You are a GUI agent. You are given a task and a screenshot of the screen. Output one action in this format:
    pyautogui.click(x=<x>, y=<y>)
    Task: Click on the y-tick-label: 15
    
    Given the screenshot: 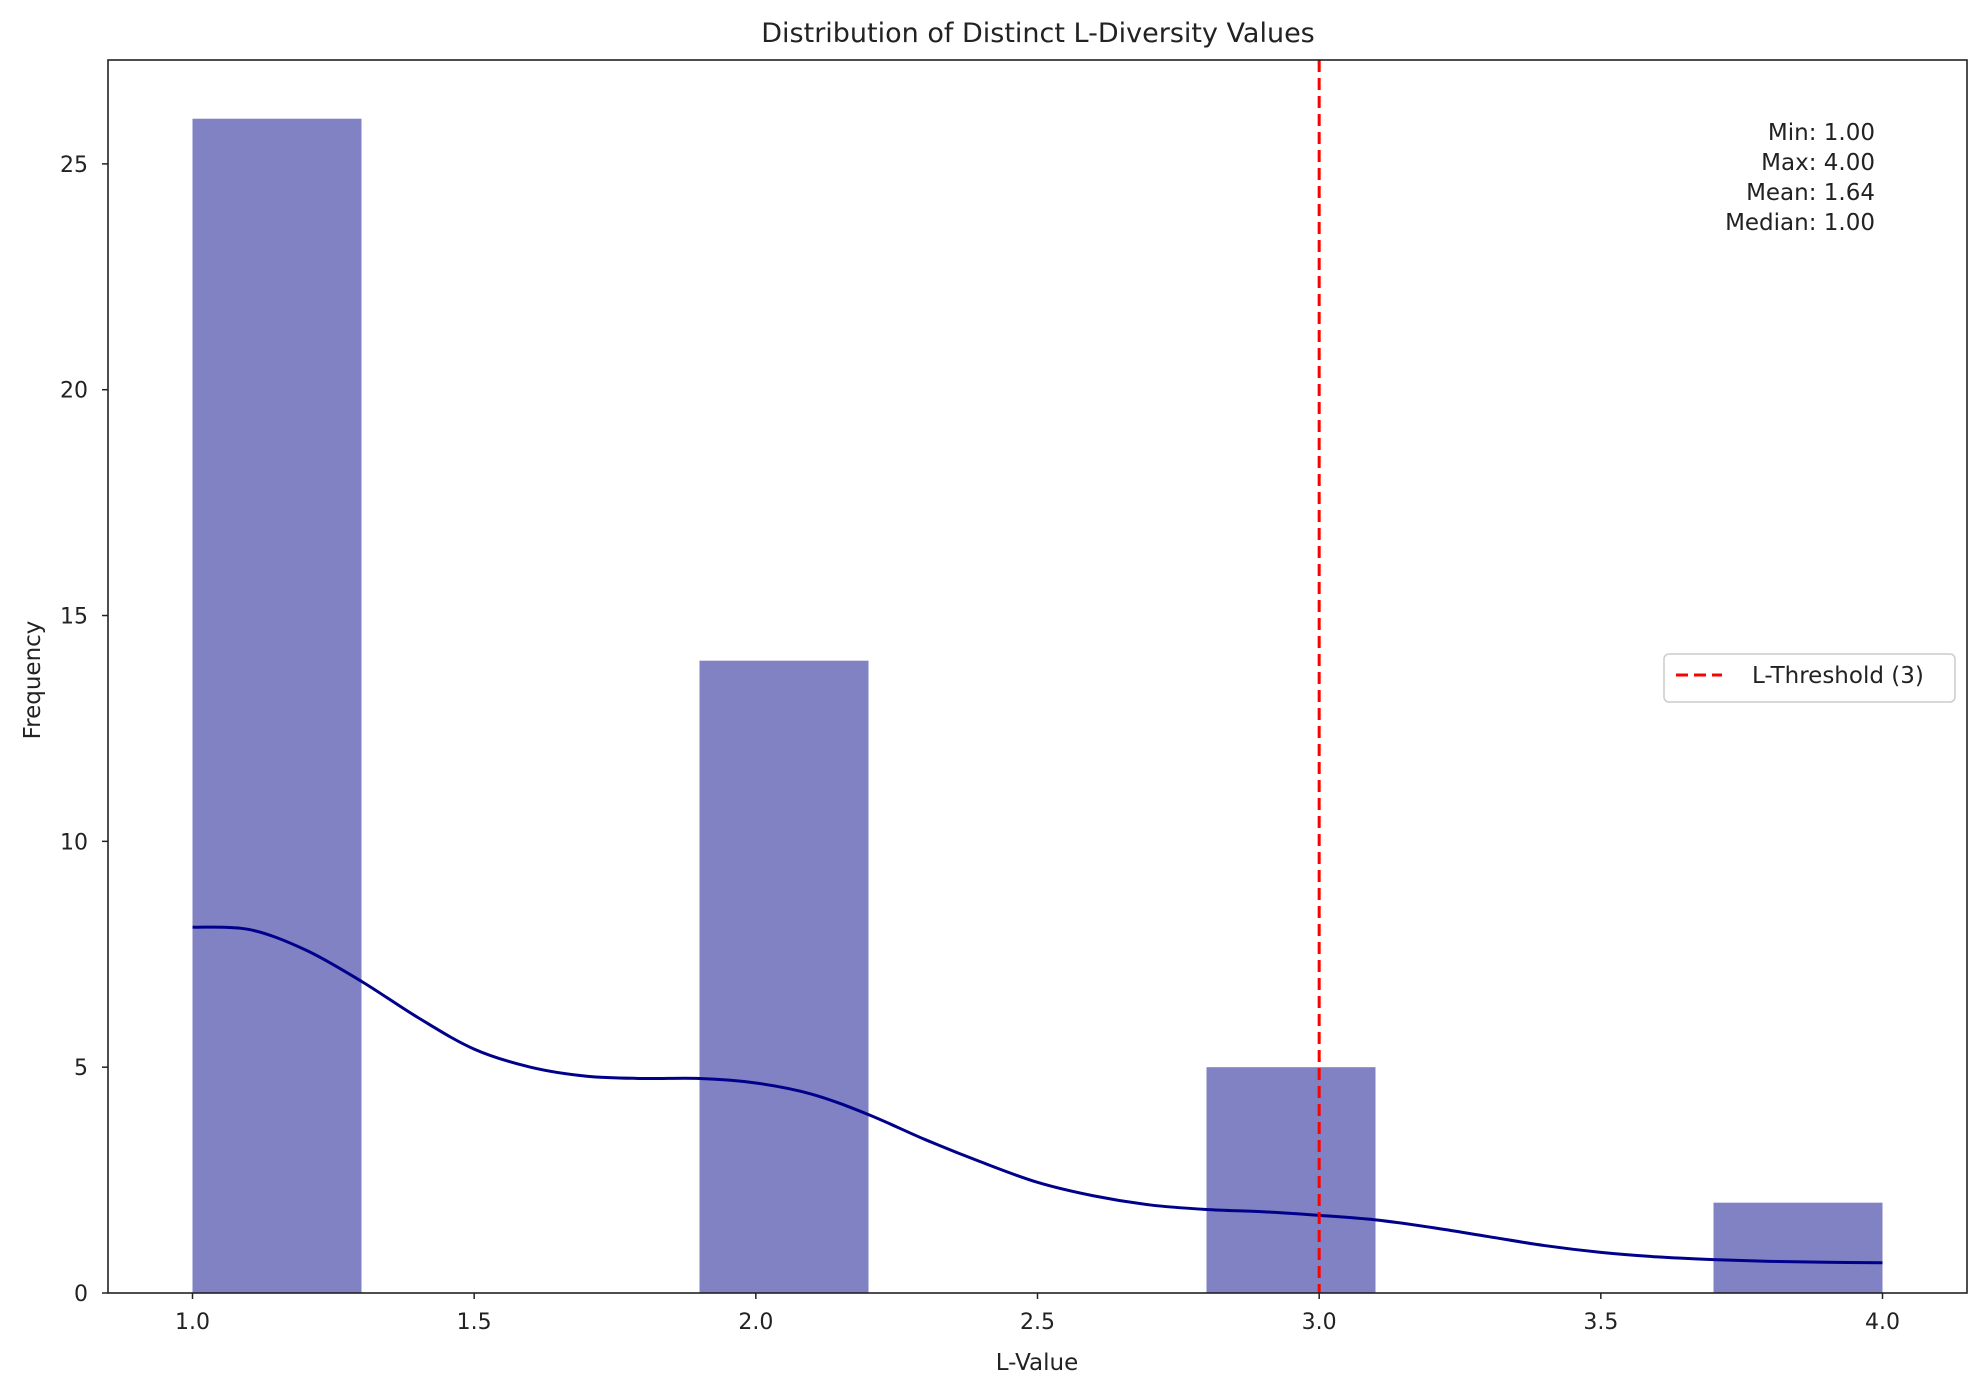 What is the action you would take?
    pyautogui.click(x=74, y=617)
    